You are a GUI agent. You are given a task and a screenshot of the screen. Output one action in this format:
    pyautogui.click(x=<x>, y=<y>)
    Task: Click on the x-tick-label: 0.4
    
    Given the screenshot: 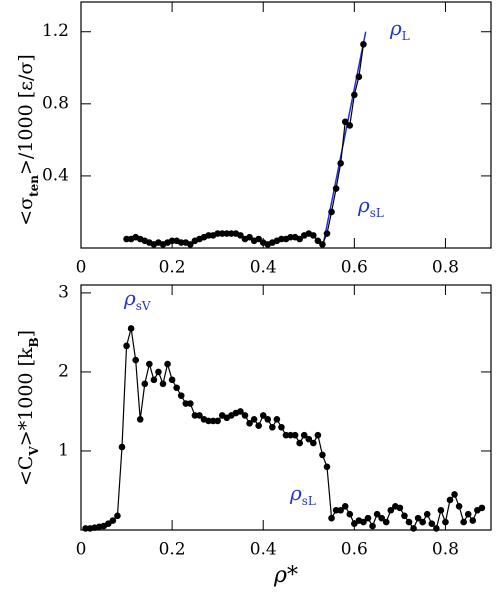 What is the action you would take?
    pyautogui.click(x=263, y=268)
    